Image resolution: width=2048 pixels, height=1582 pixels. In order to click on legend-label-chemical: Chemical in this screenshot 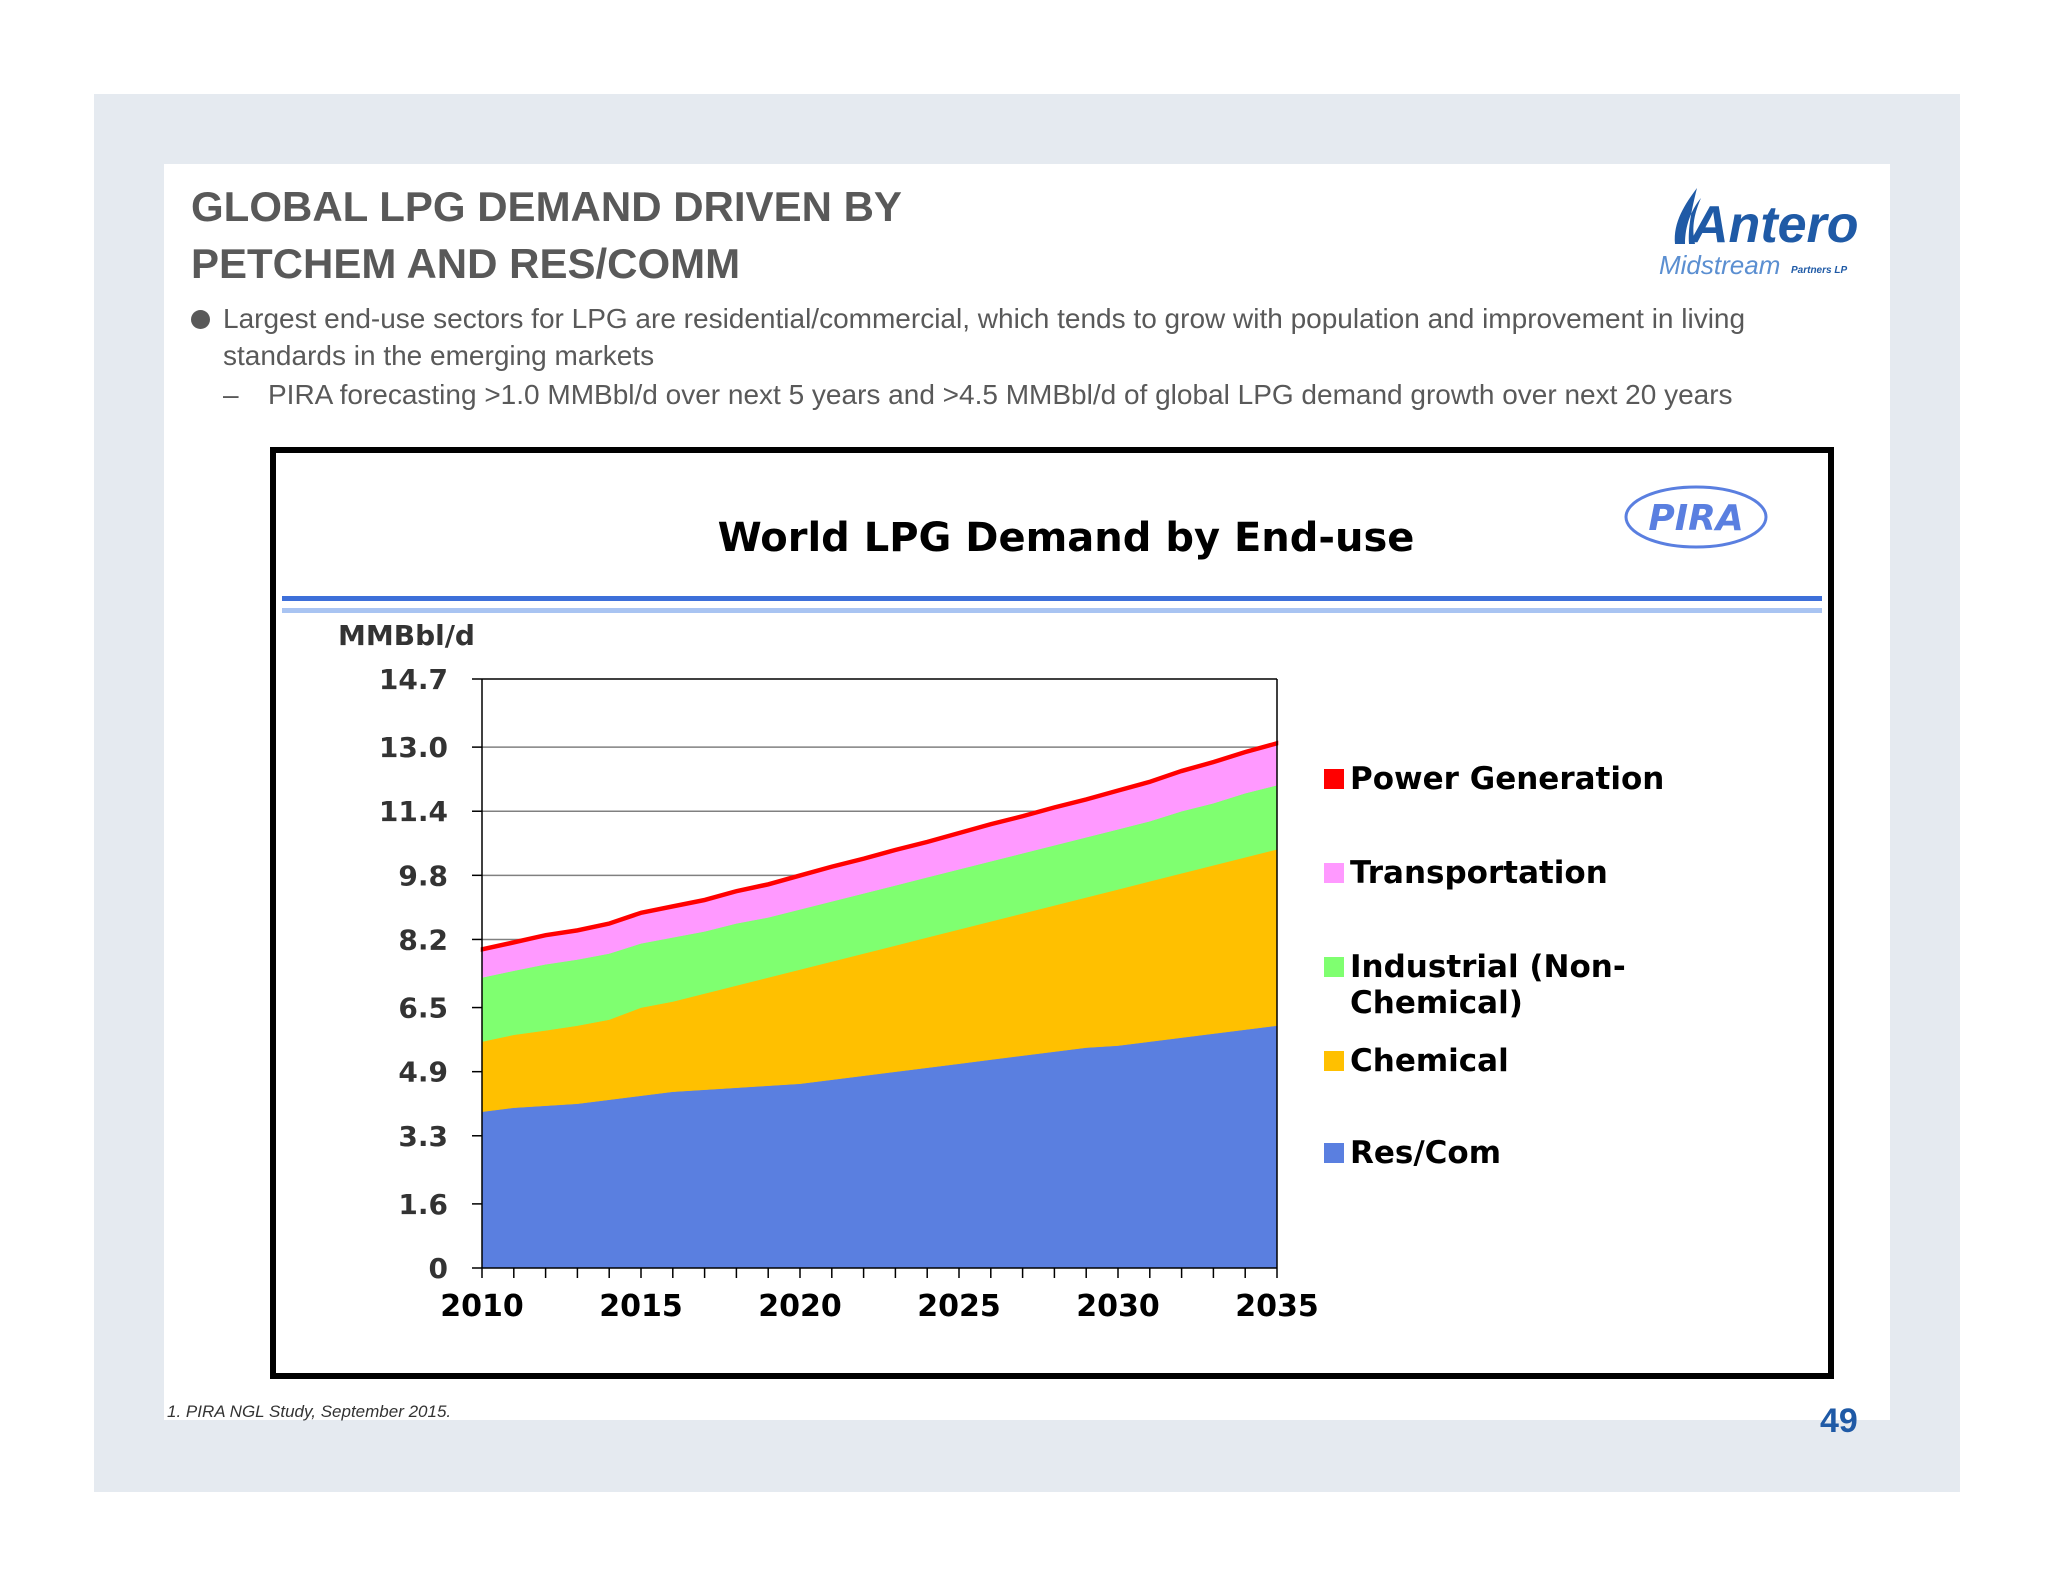, I will do `click(1429, 1061)`.